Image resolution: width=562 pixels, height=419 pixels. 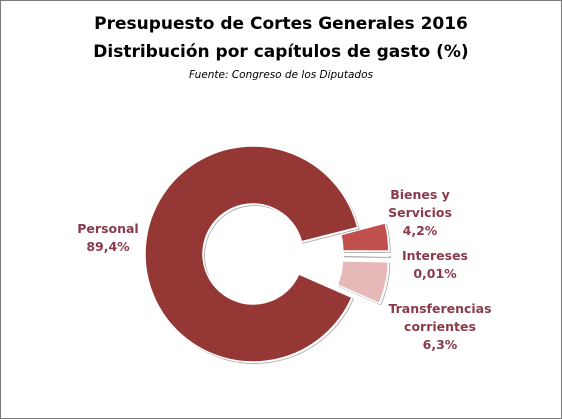 What do you see at coordinates (108, 228) in the screenshot?
I see `slice-category-line: Personal` at bounding box center [108, 228].